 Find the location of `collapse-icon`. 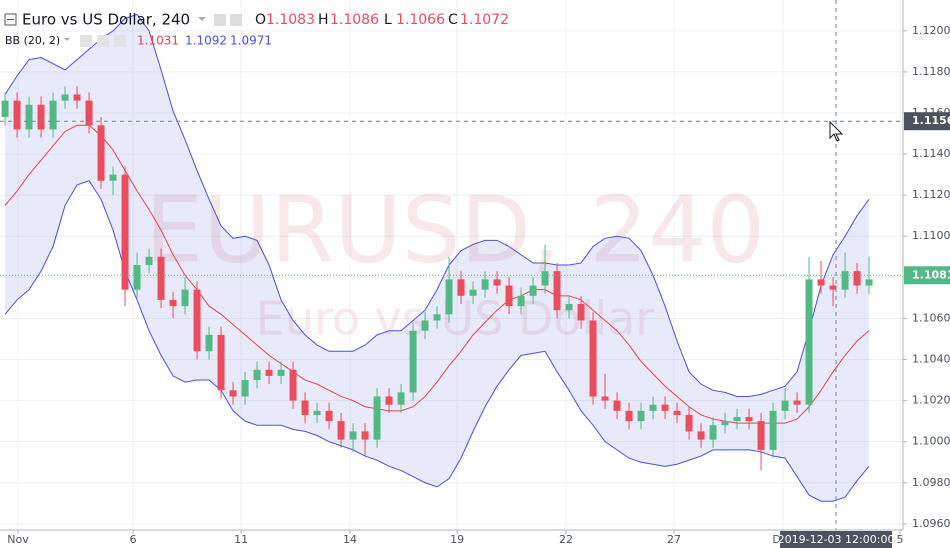

collapse-icon is located at coordinates (10, 19).